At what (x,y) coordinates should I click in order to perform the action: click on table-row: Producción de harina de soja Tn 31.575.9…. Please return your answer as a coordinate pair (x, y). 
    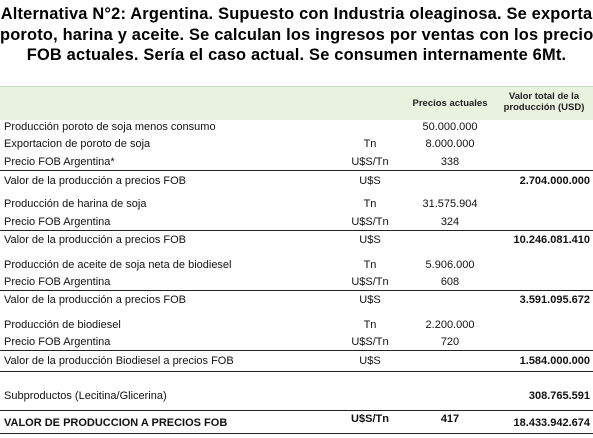
    Looking at the image, I should click on (296, 204).